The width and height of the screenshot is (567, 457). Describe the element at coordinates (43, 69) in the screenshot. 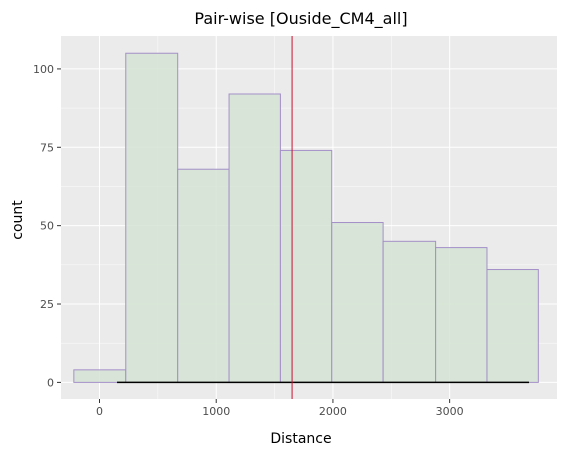

I see `y-tick-label: 100` at that location.